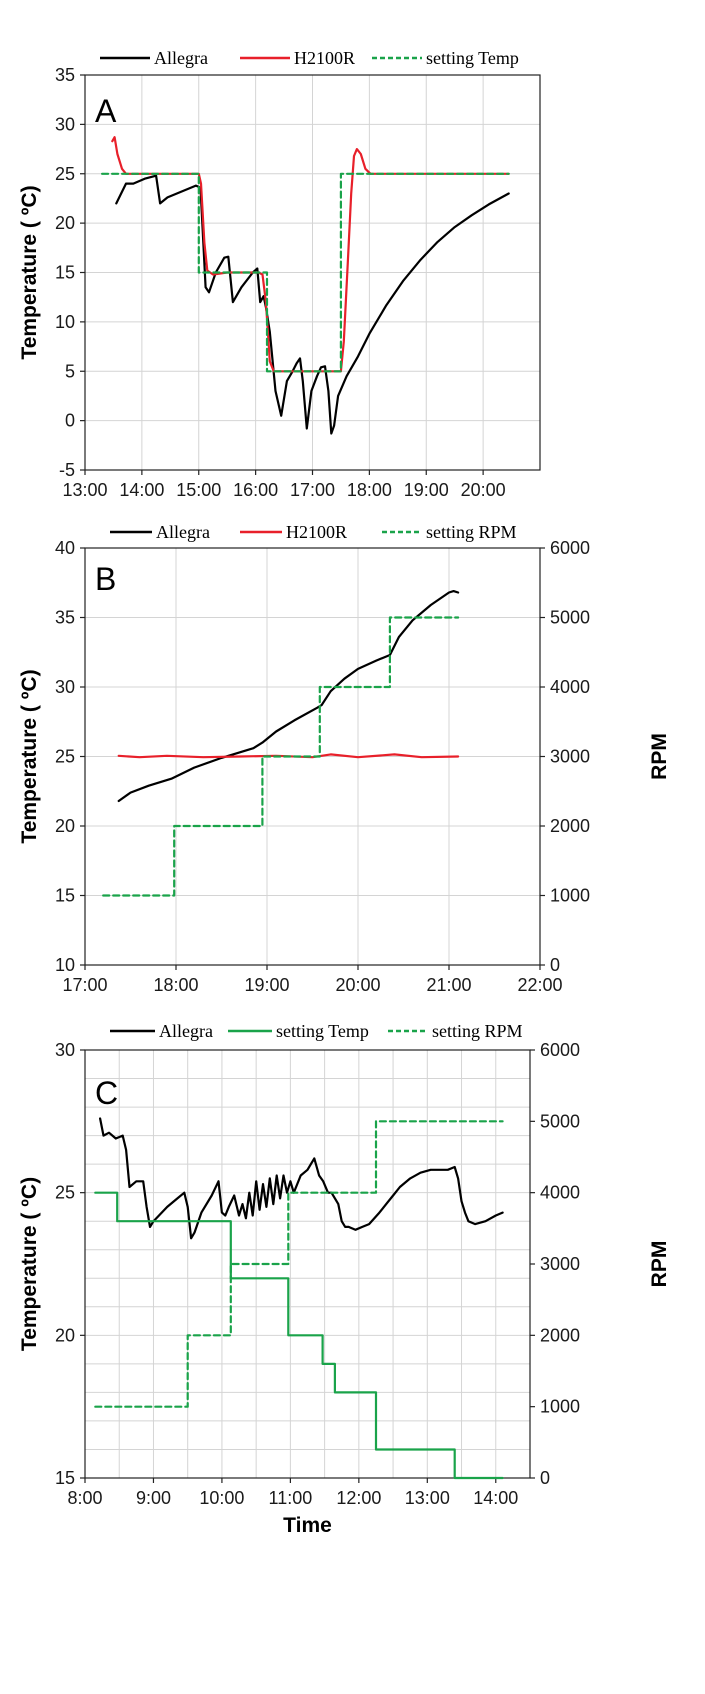 This screenshot has width=705, height=1694. I want to click on x-tick-label: 11:00, so click(291, 1498).